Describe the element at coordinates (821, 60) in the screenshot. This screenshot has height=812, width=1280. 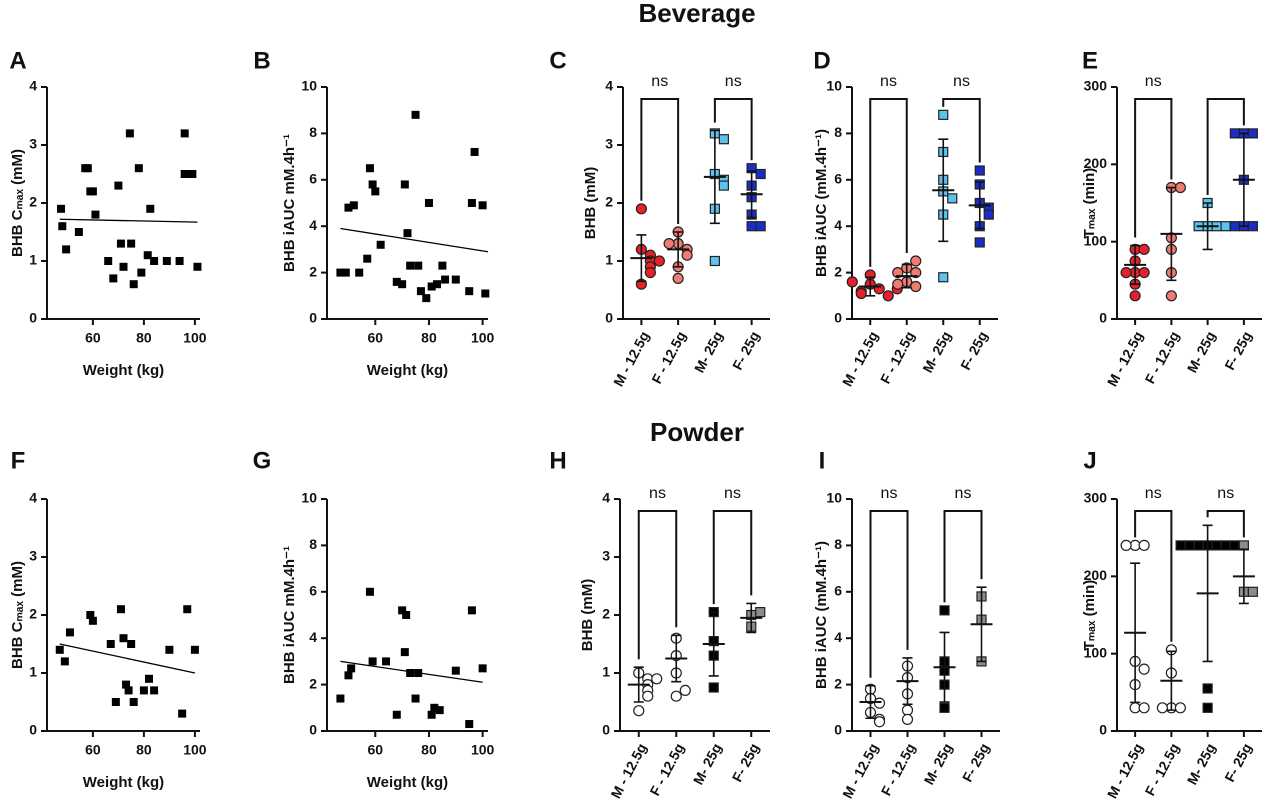
I see `panel-label: D` at that location.